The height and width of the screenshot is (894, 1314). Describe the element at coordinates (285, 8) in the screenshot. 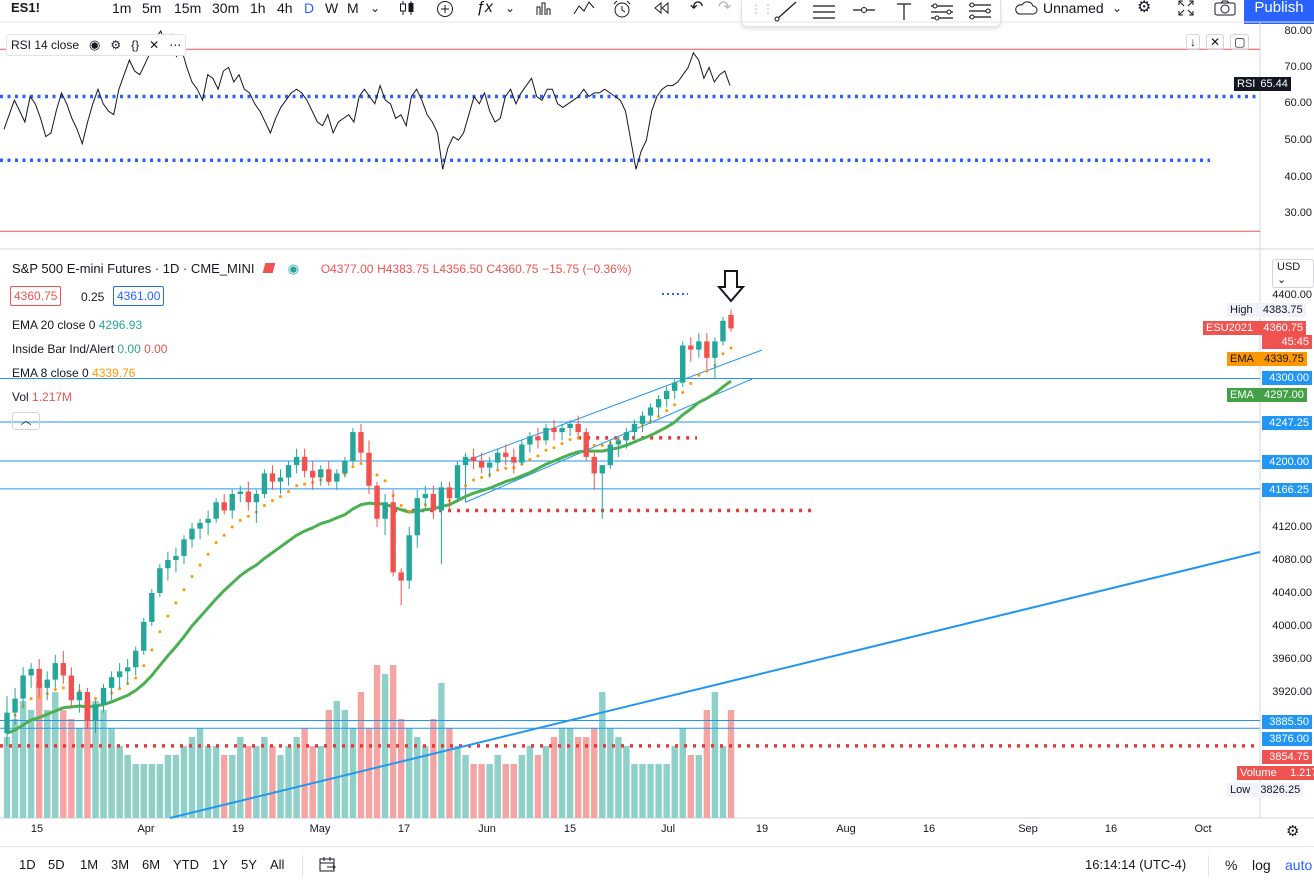

I see `interval-4h: 4h` at that location.